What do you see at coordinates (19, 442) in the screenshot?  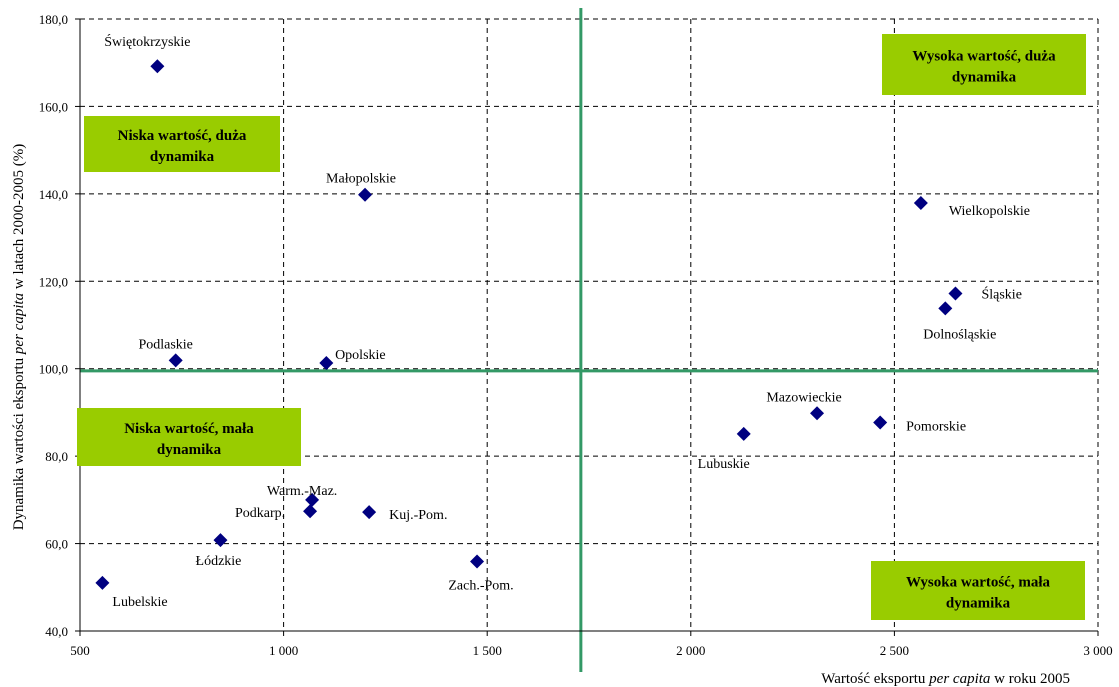 I see `y-axis-title-before: Dynamika wartości eksportu` at bounding box center [19, 442].